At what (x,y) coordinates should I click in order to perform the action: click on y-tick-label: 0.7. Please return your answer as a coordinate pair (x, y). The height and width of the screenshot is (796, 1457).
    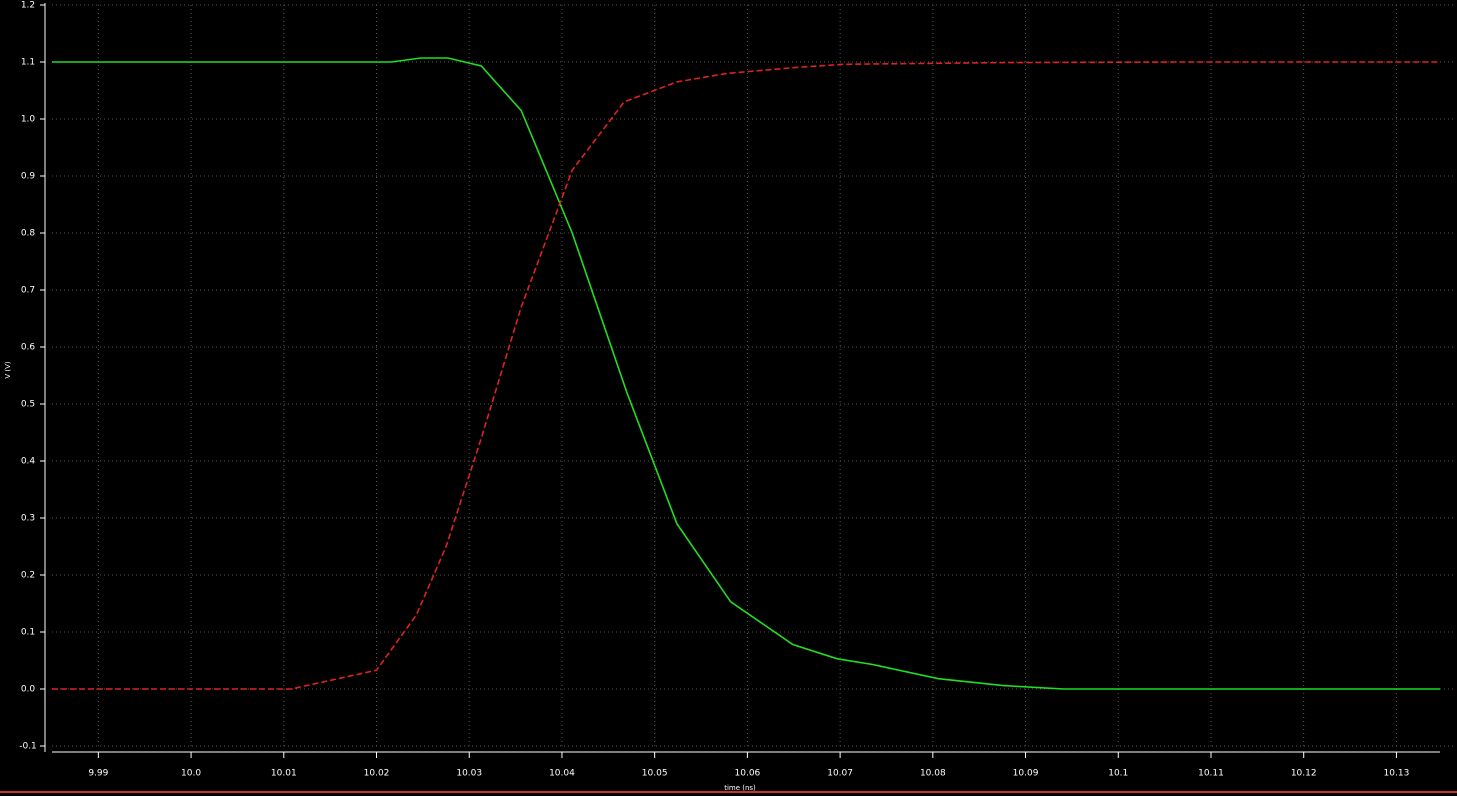
    Looking at the image, I should click on (28, 291).